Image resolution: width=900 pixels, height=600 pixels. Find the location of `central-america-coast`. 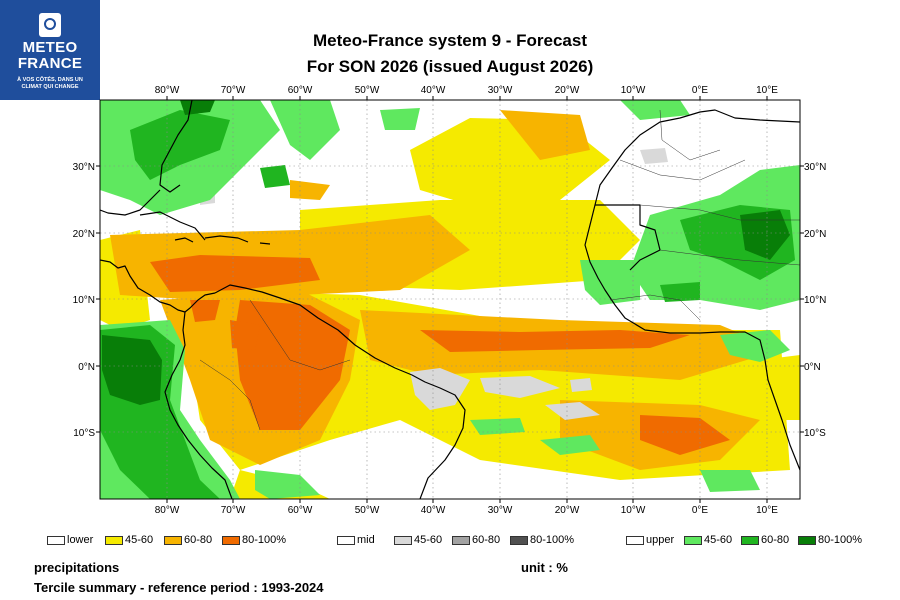

central-america-coast is located at coordinates (158, 286).